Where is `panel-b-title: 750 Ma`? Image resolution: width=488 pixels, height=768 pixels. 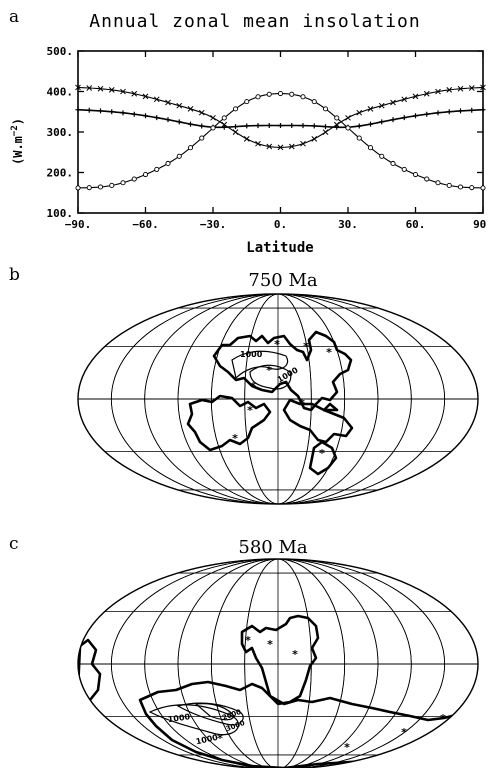
panel-b-title: 750 Ma is located at coordinates (283, 280).